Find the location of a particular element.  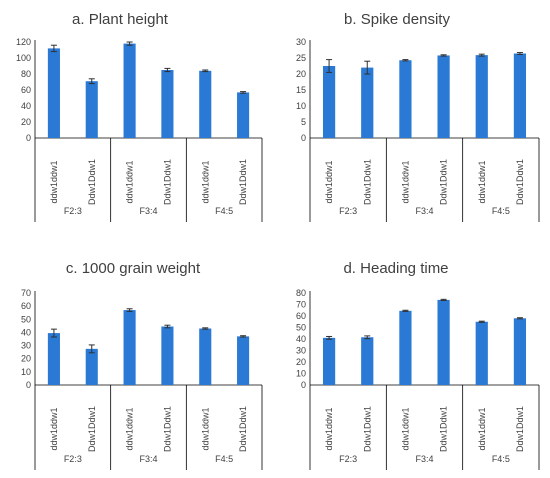

chart-title: c. 1000 grain weight is located at coordinates (133, 268).